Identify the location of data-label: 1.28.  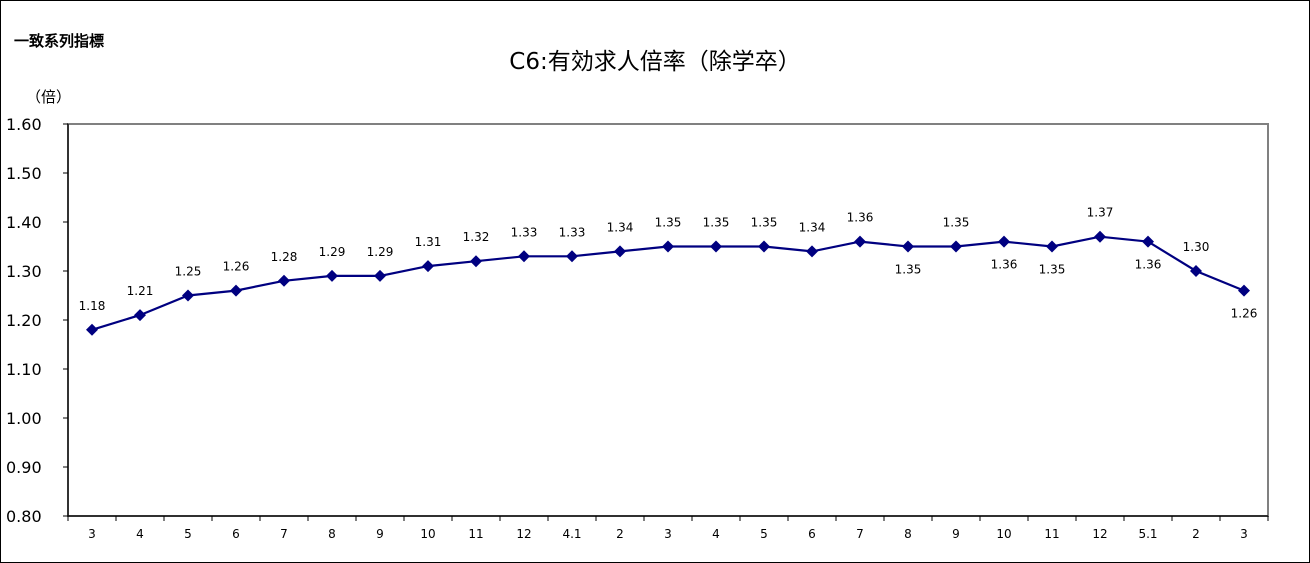
(284, 257).